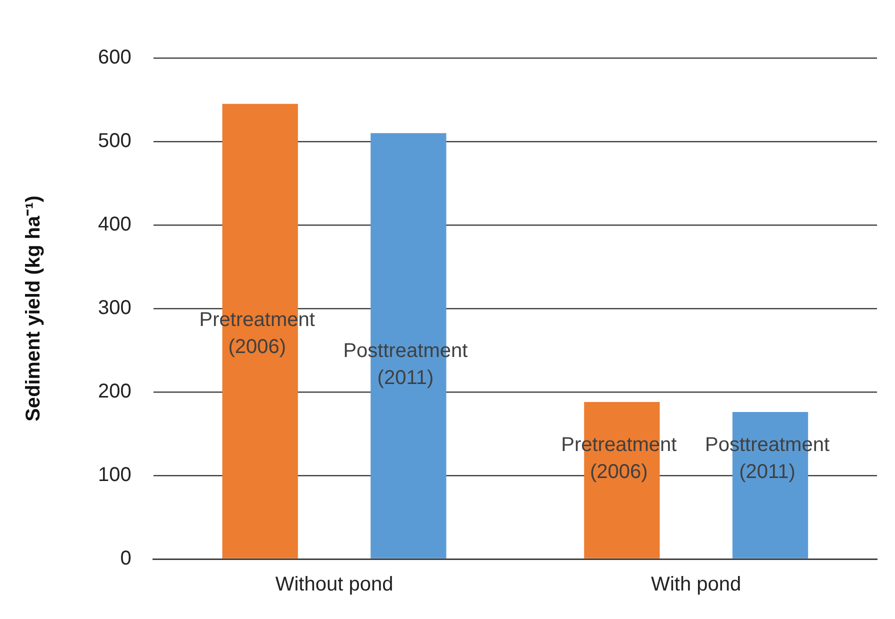 The image size is (895, 619). What do you see at coordinates (696, 585) in the screenshot?
I see `x-tick-label: With pond` at bounding box center [696, 585].